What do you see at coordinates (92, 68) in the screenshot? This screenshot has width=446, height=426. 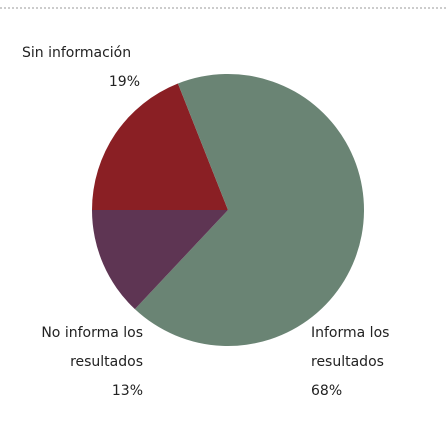 I see `label-sin: Sin información 19%` at bounding box center [92, 68].